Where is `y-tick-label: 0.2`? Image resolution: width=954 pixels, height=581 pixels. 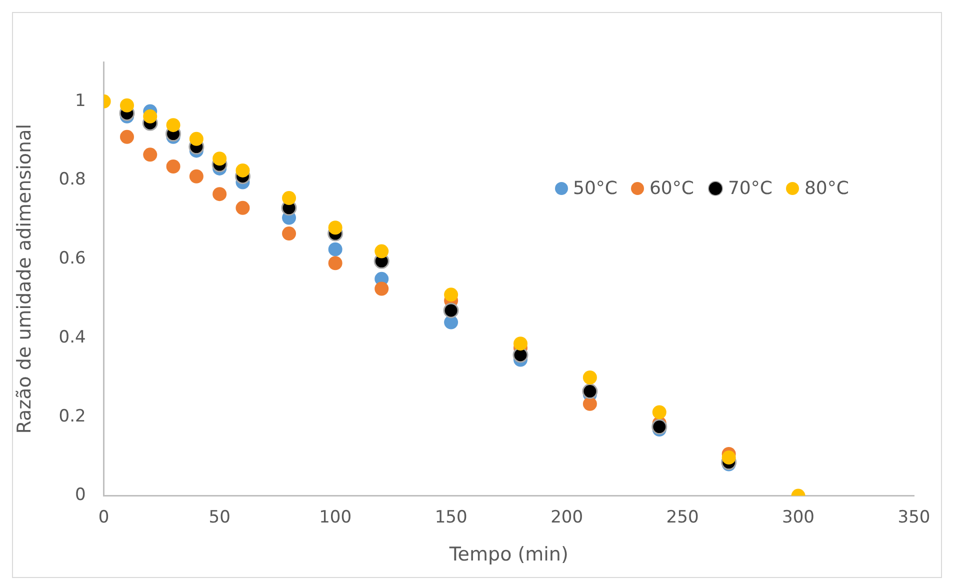
y-tick-label: 0.2 is located at coordinates (72, 416).